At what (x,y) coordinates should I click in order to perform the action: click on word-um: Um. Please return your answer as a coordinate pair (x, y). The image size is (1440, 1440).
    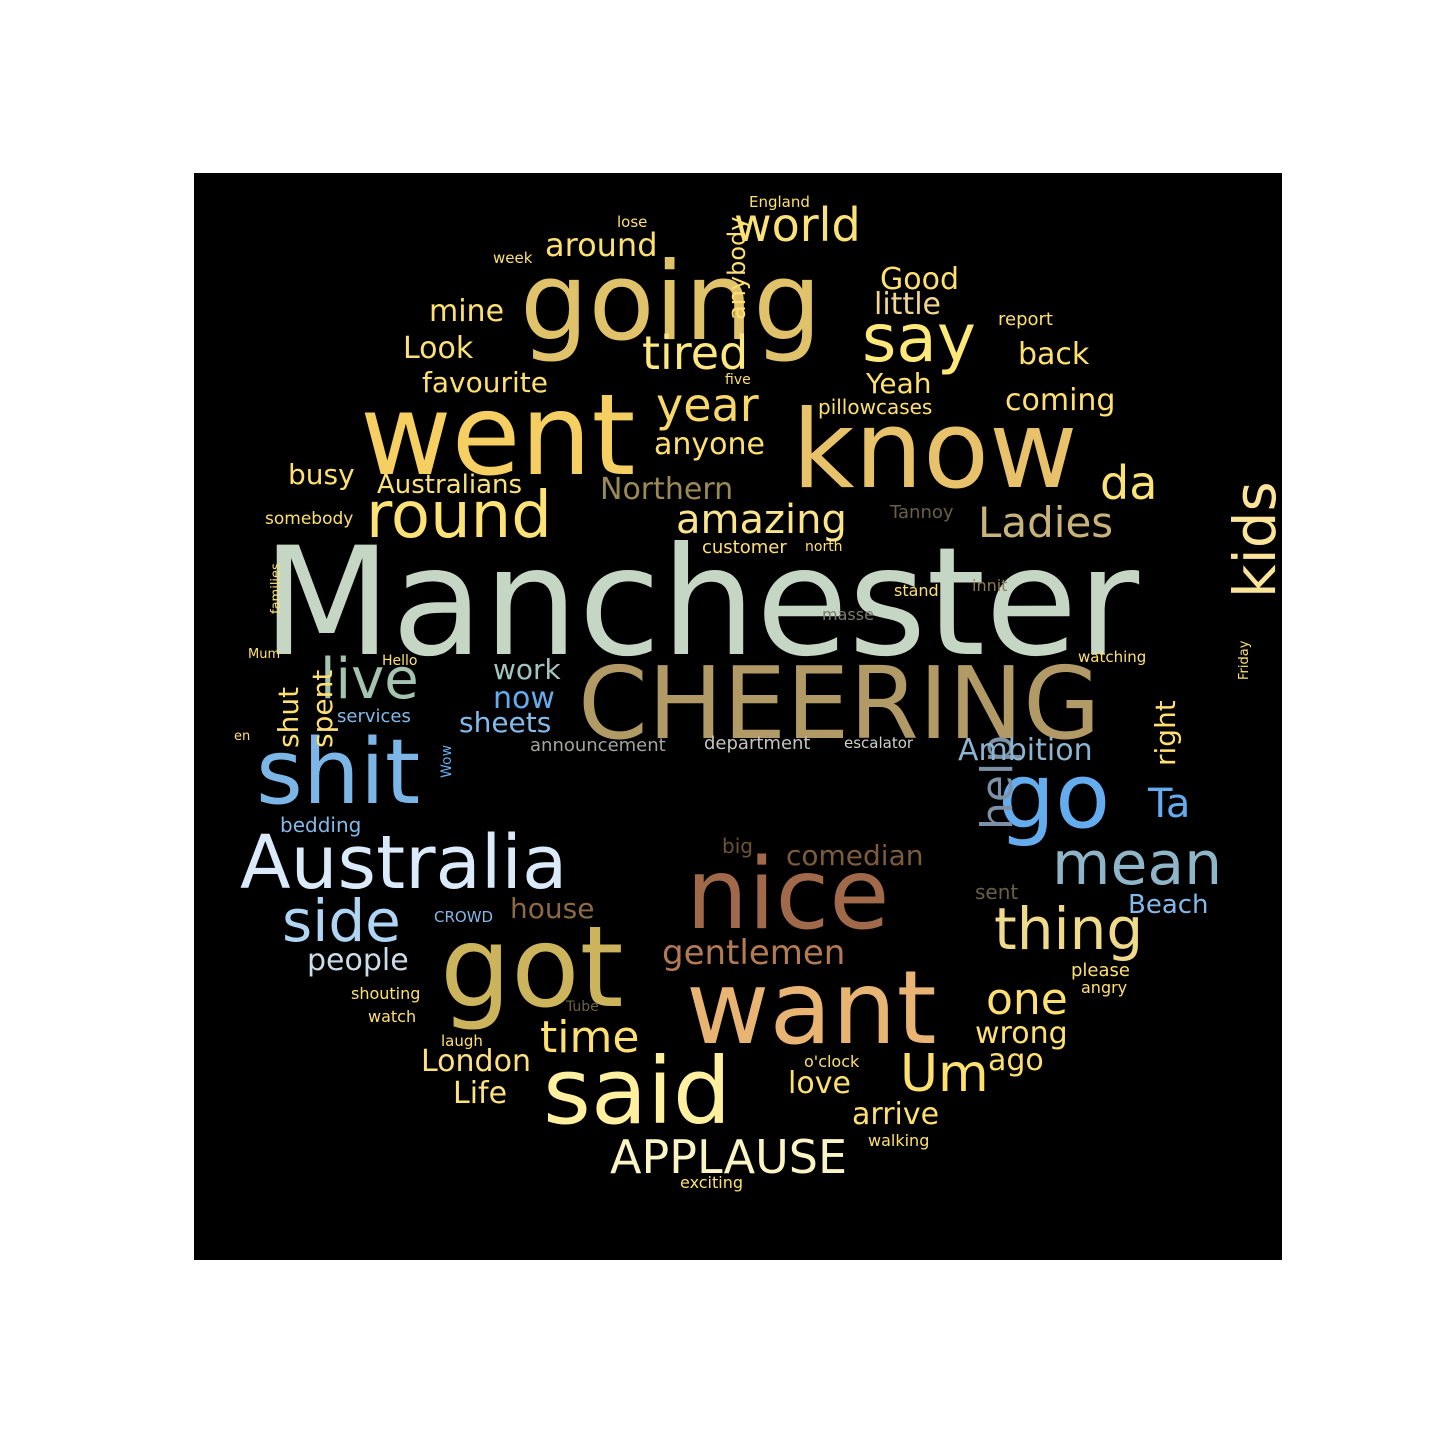
    Looking at the image, I should click on (944, 1074).